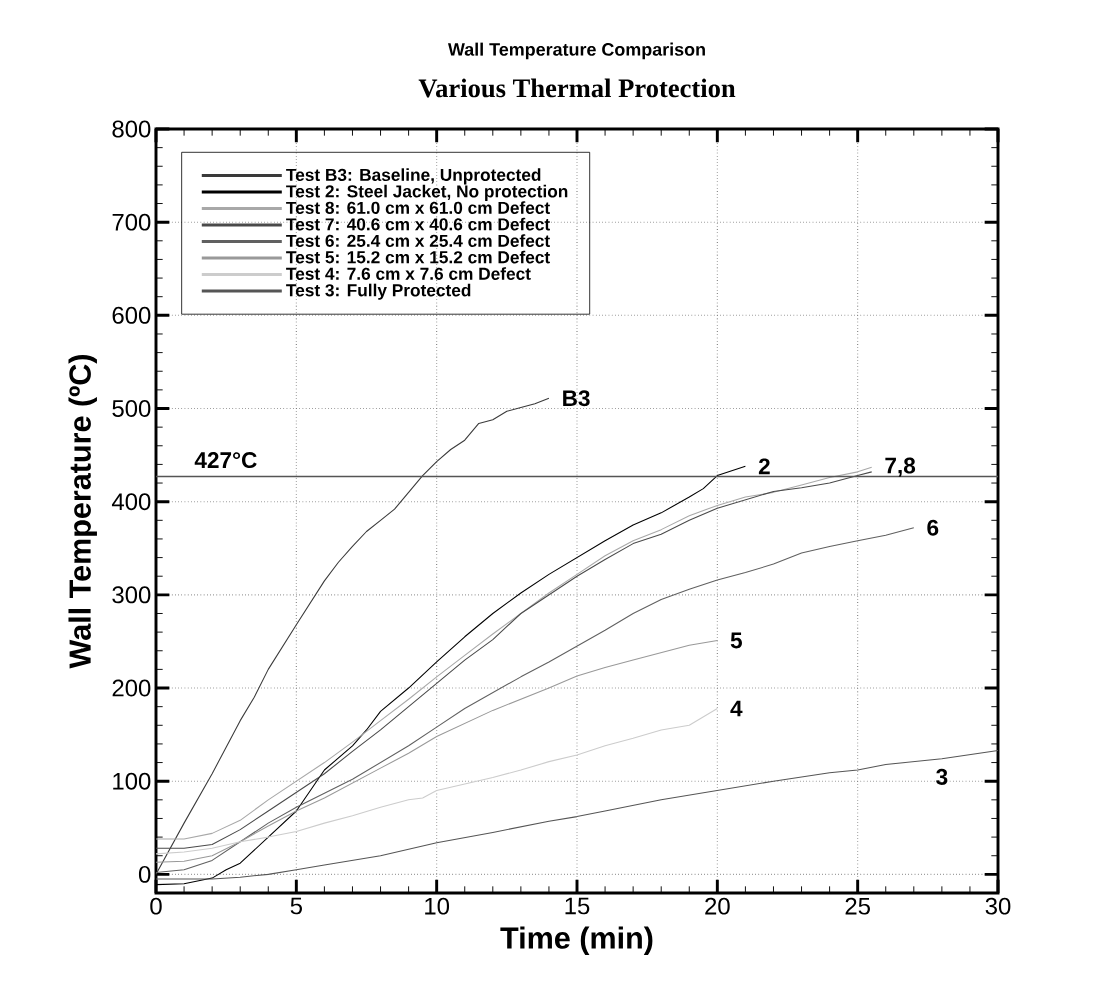  What do you see at coordinates (296, 906) in the screenshot?
I see `x-tick-label: 5` at bounding box center [296, 906].